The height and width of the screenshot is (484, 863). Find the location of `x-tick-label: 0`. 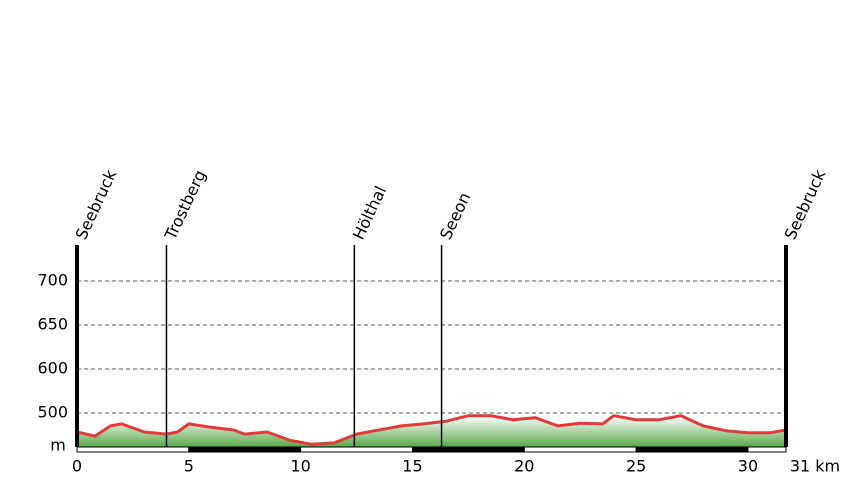

x-tick-label: 0 is located at coordinates (77, 466).